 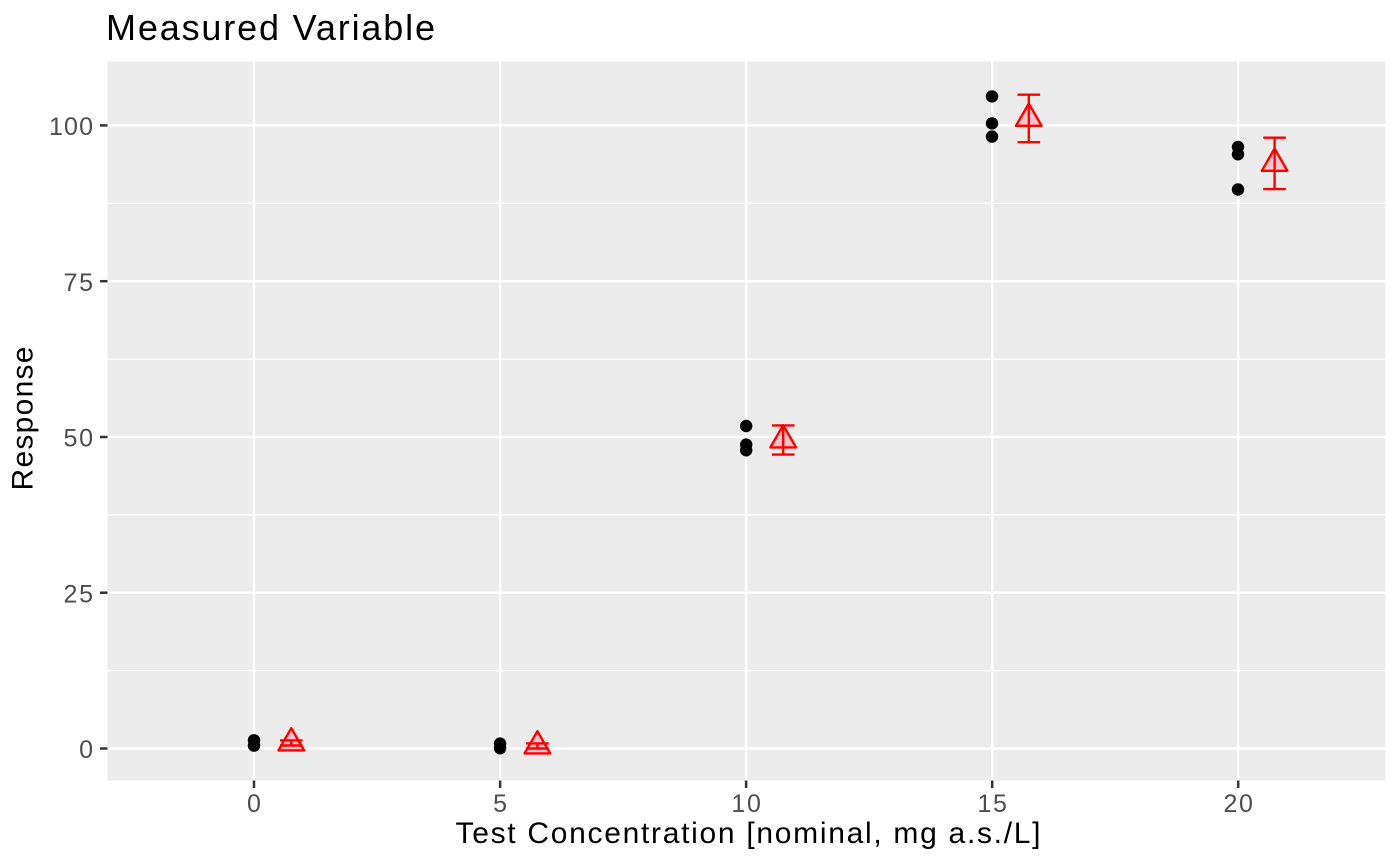 I want to click on svg-text:Test Concentration [nominal, m: Test Concentration [nominal, mg a.s./L], so click(x=748, y=833).